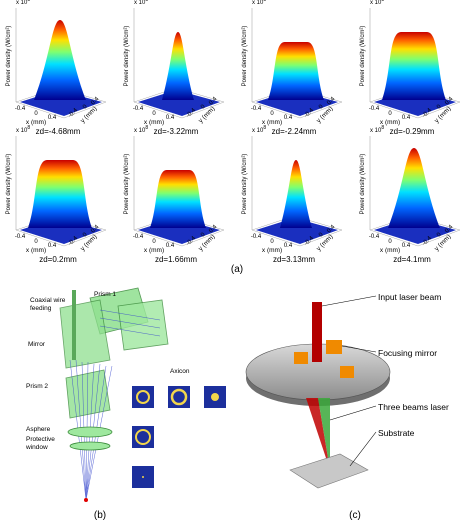 The height and width of the screenshot is (526, 474). What do you see at coordinates (100, 515) in the screenshot?
I see `panel-b-label: (b)` at bounding box center [100, 515].